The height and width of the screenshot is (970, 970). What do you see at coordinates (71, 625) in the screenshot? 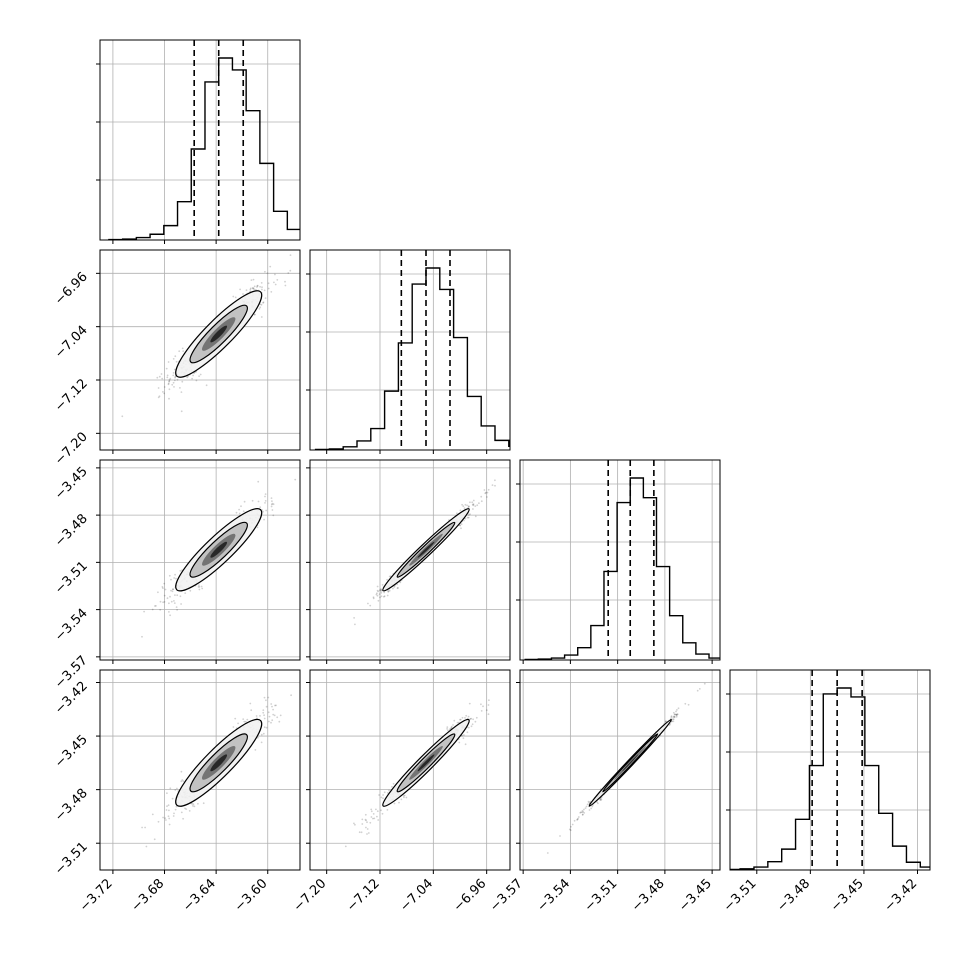
I see `y-tick-label: −3.54` at bounding box center [71, 625].